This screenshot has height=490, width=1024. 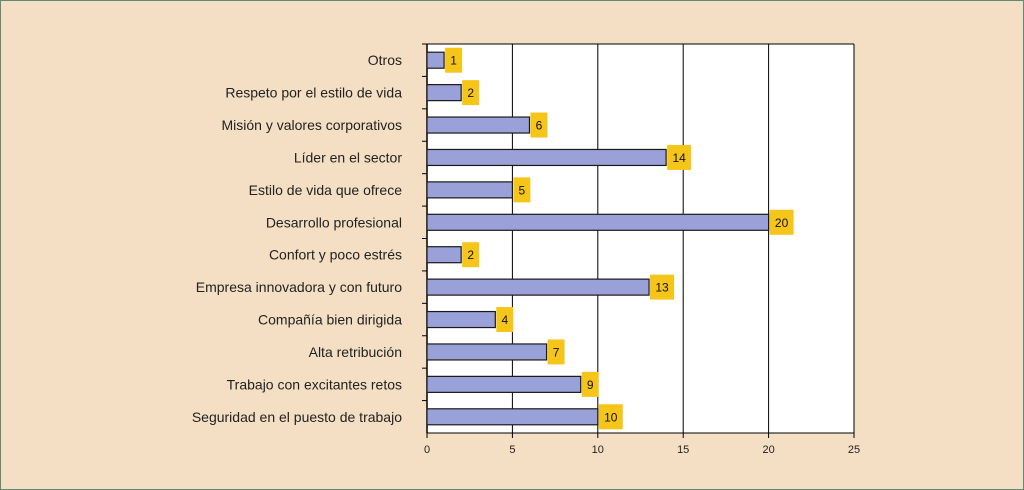 What do you see at coordinates (355, 352) in the screenshot?
I see `category-label: Alta retribución` at bounding box center [355, 352].